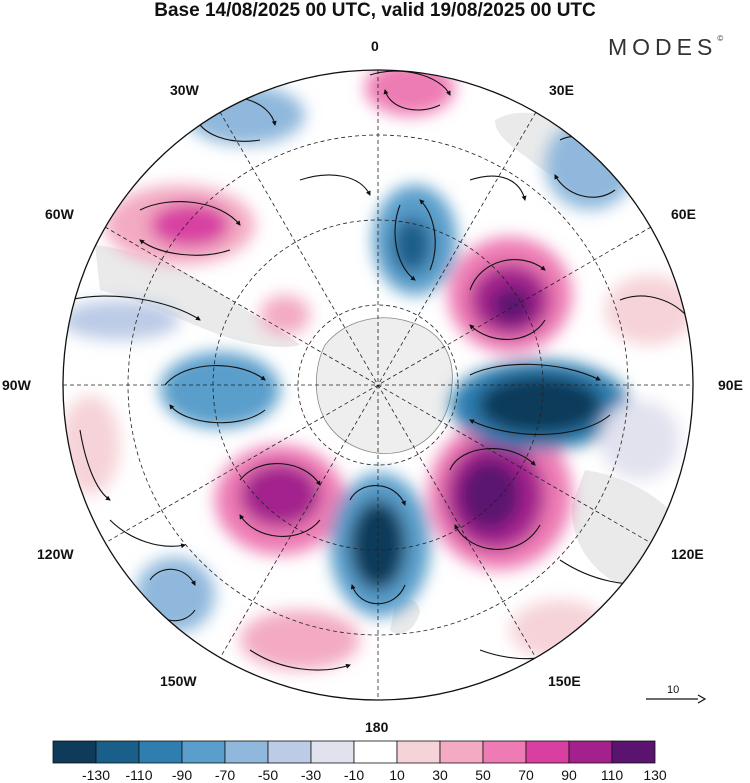 Image resolution: width=750 pixels, height=783 pixels. Describe the element at coordinates (377, 727) in the screenshot. I see `lon-label-180: 180` at that location.